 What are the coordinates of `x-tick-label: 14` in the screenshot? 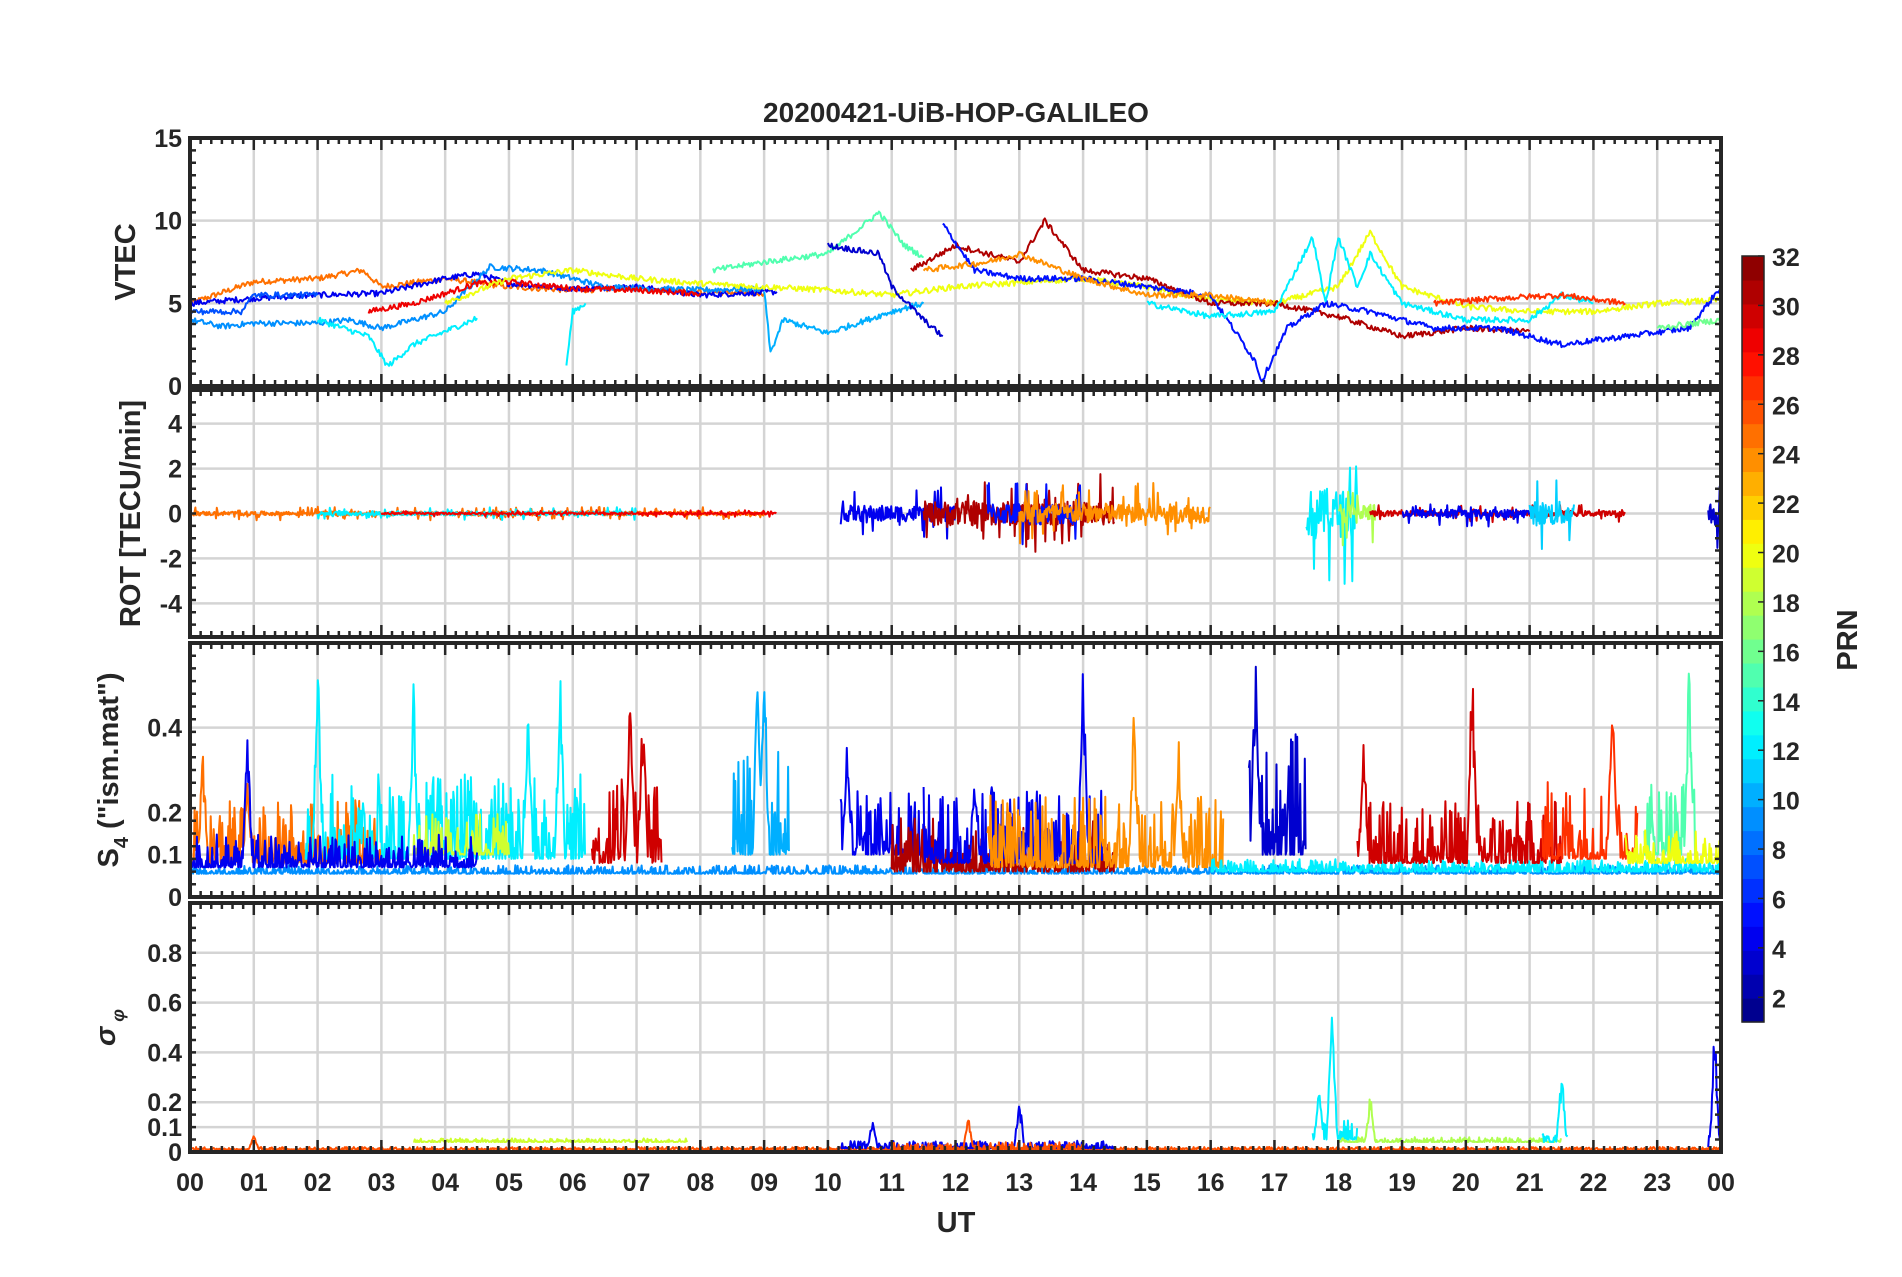 It's located at (1083, 1183).